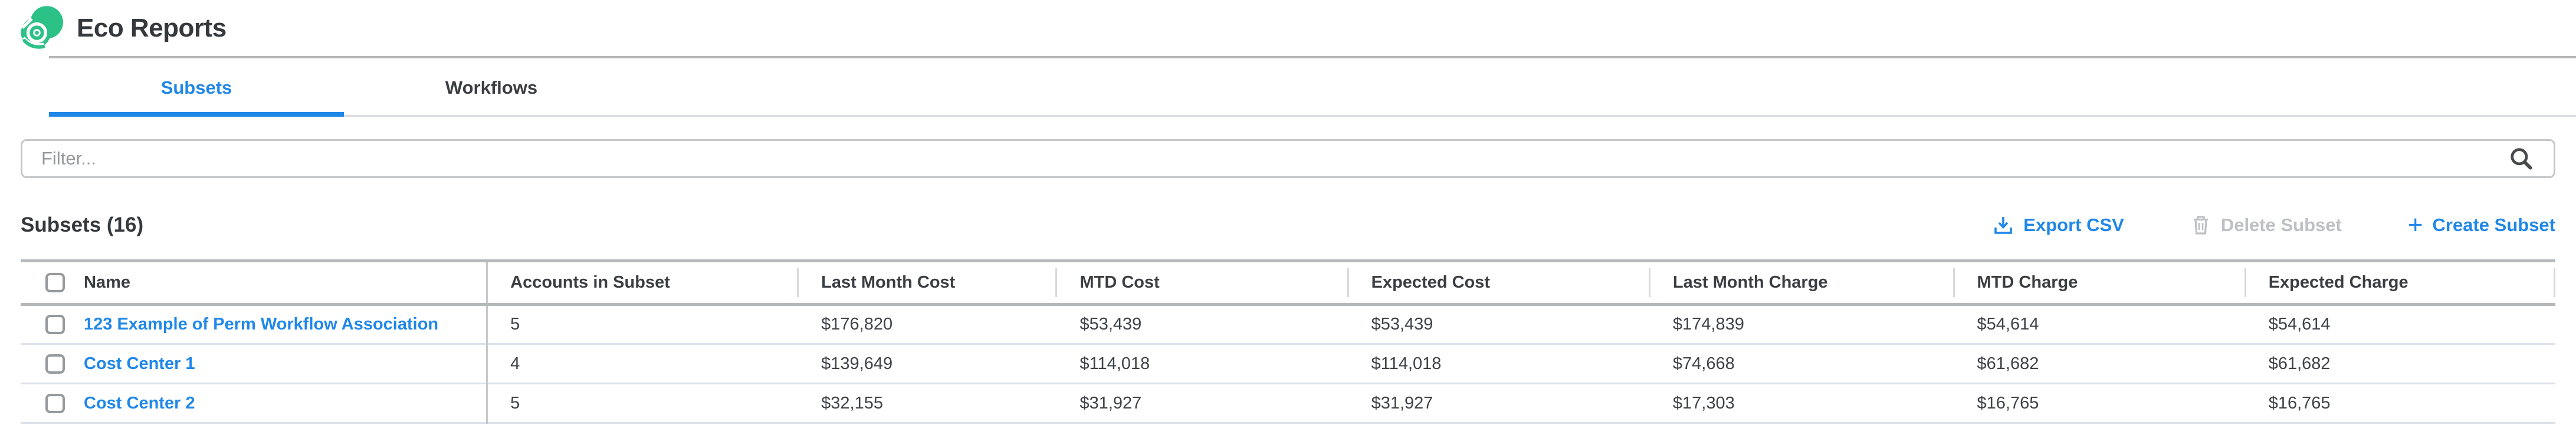 The image size is (2576, 425). Describe the element at coordinates (1499, 283) in the screenshot. I see `column-header-expected-cost: Expected Cost` at that location.